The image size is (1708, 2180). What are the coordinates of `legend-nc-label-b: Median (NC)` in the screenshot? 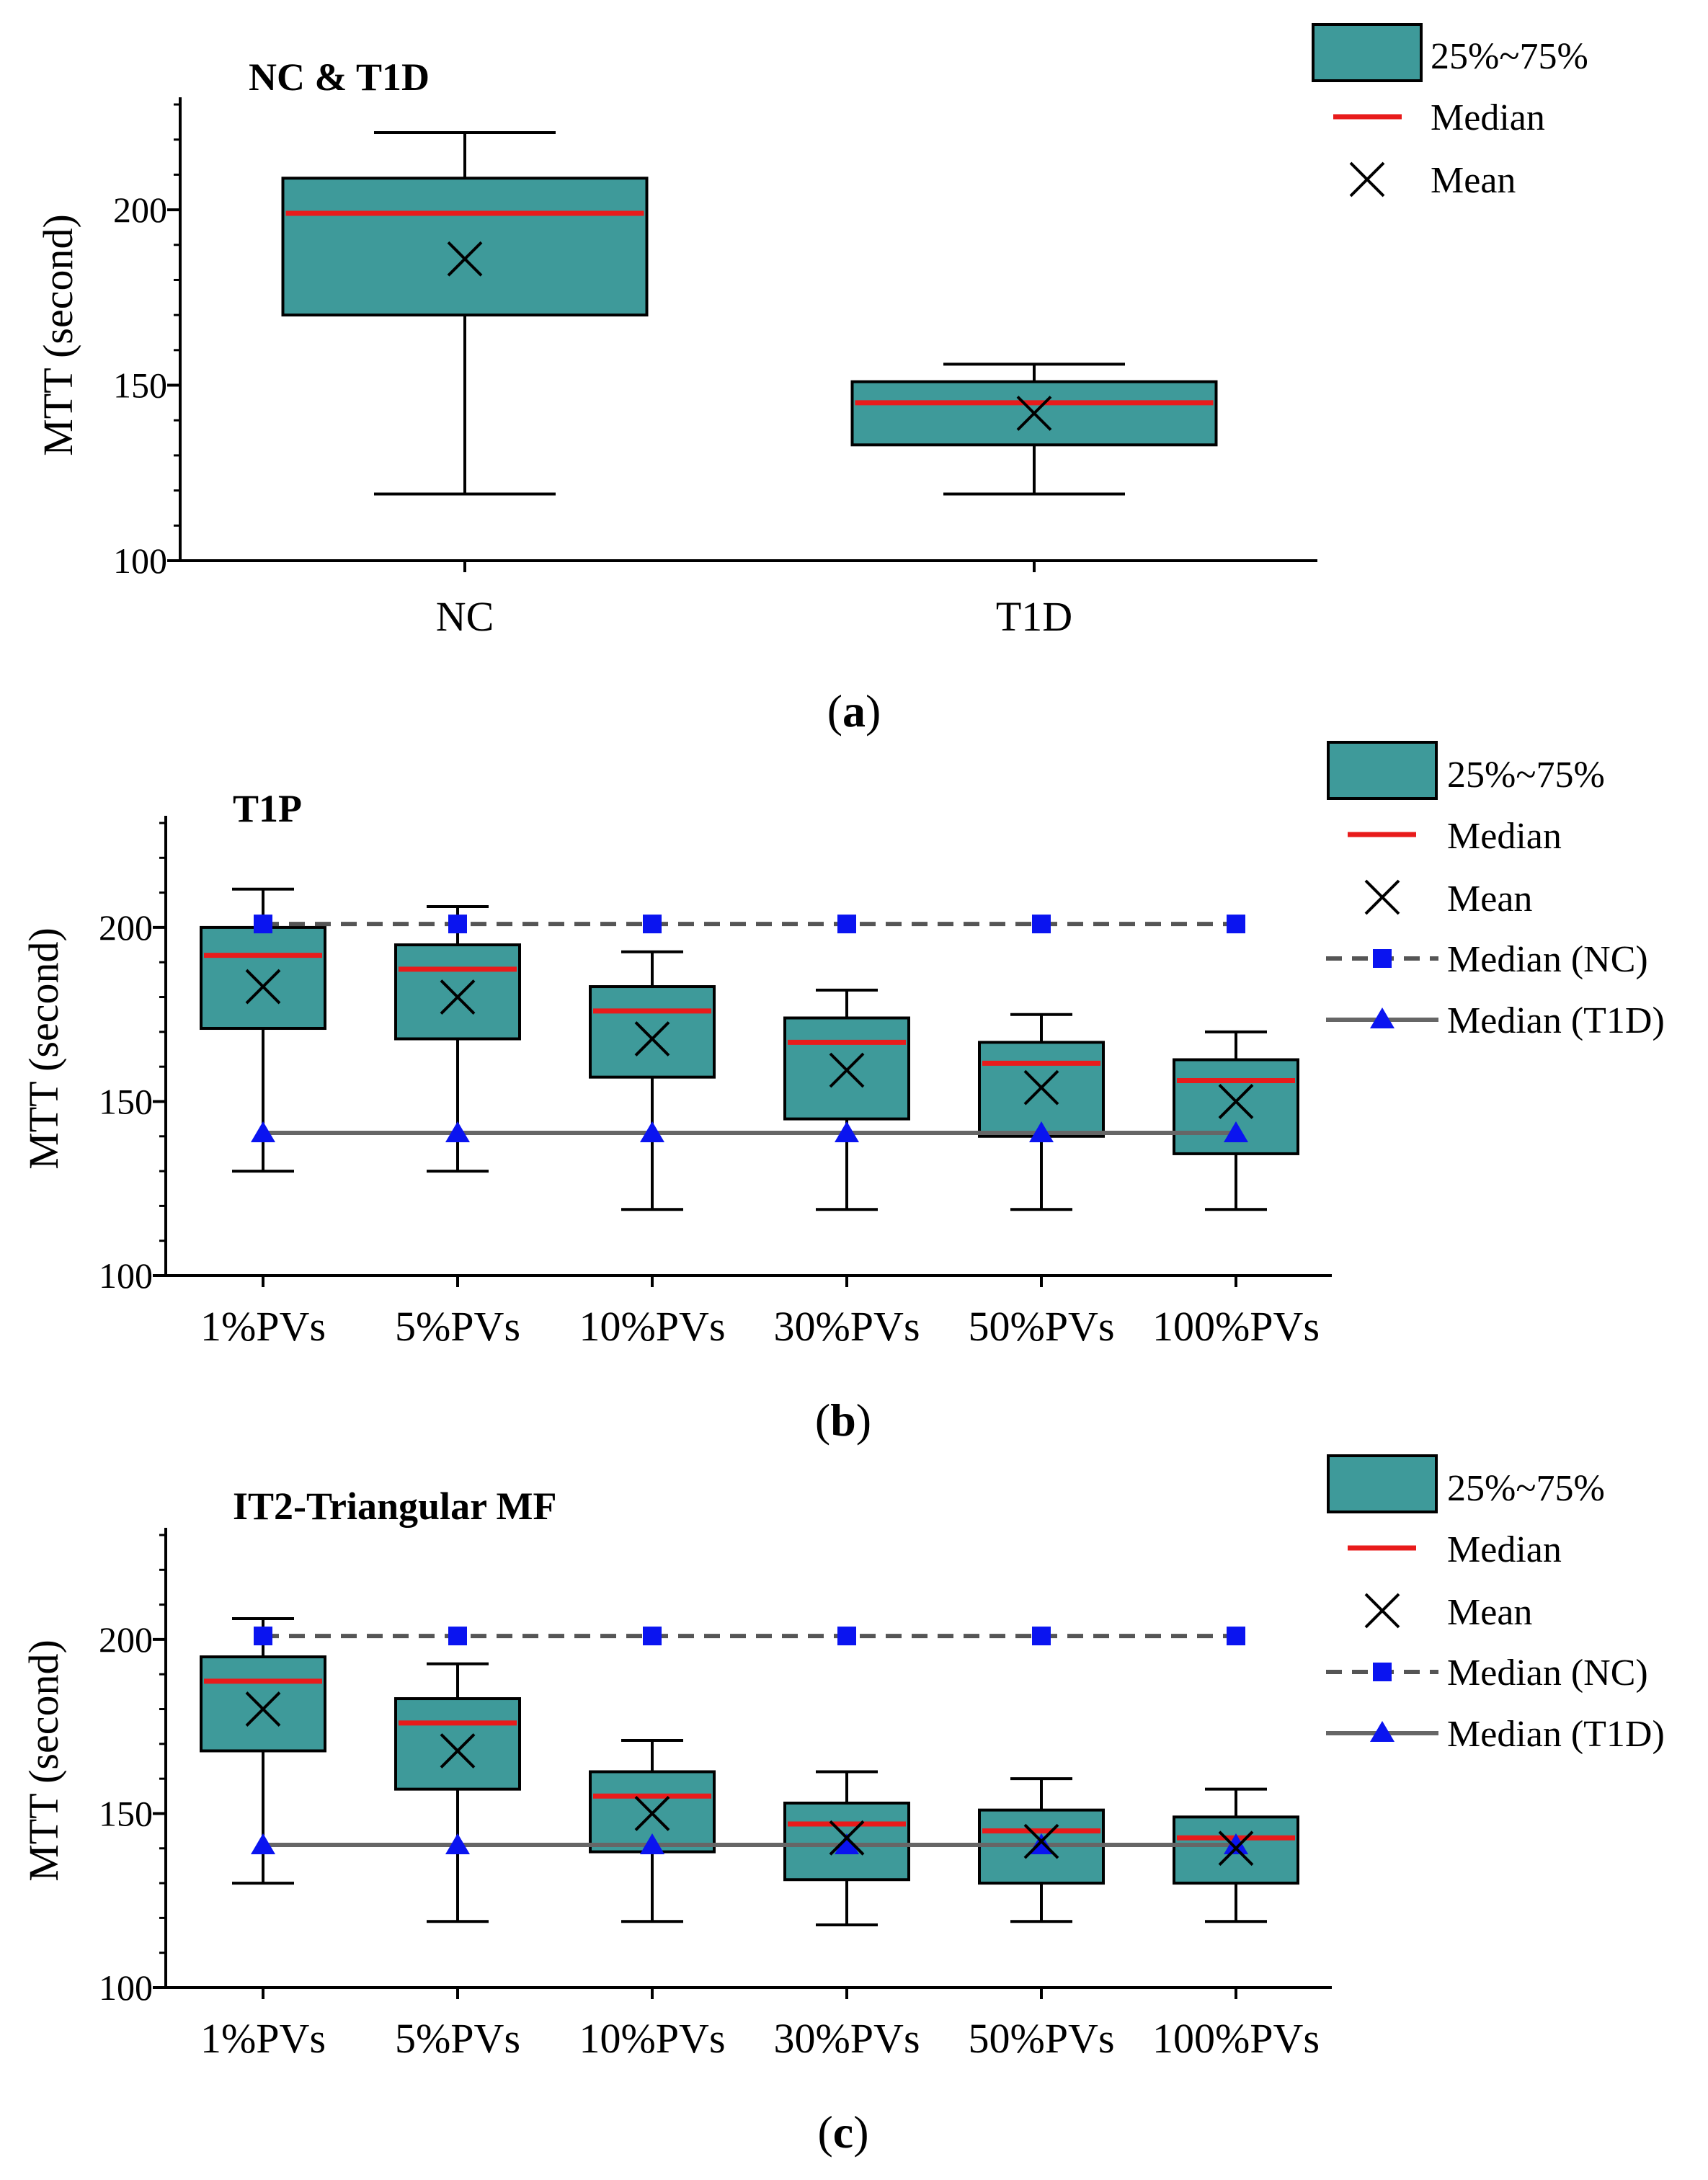 It's located at (1548, 959).